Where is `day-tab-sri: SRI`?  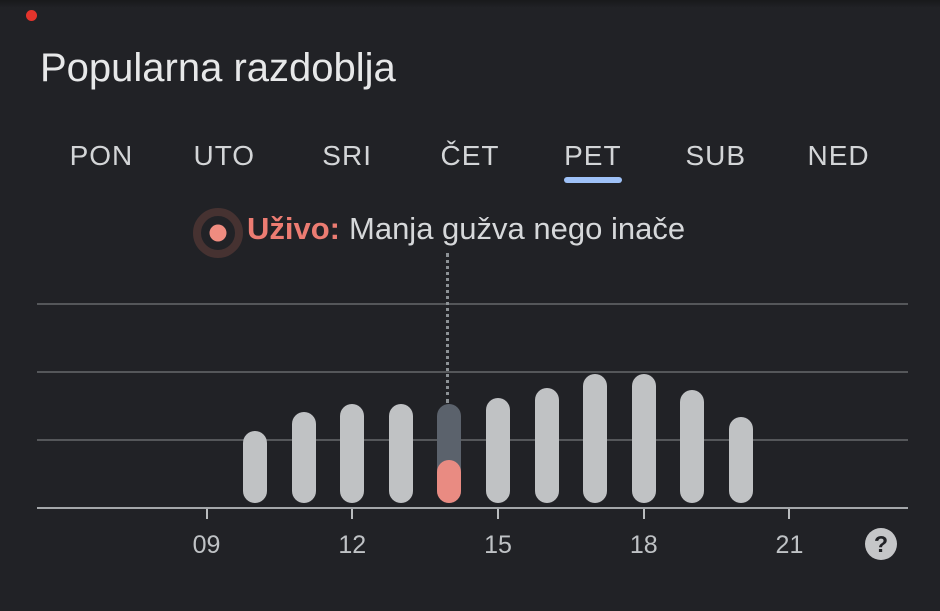 day-tab-sri: SRI is located at coordinates (347, 162).